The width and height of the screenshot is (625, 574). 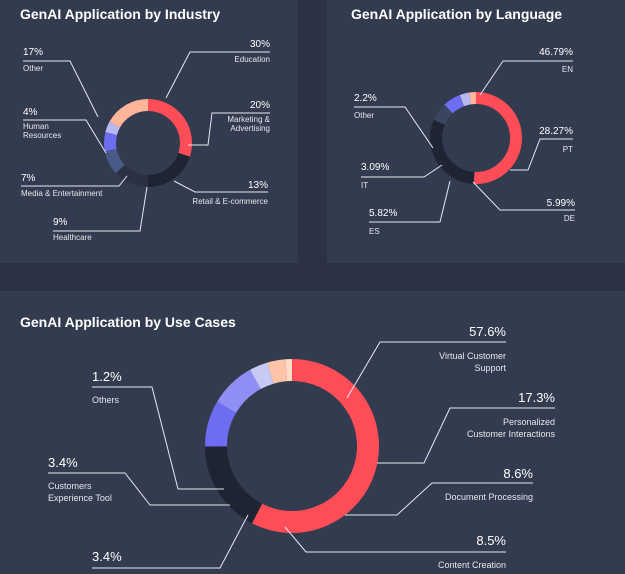 What do you see at coordinates (529, 422) in the screenshot?
I see `slice-category-label: Personalized` at bounding box center [529, 422].